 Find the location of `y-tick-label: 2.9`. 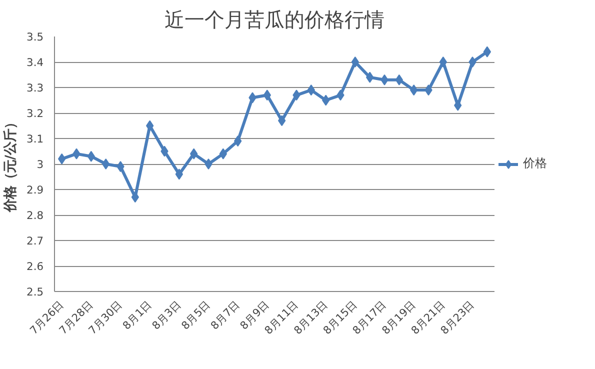

y-tick-label: 2.9 is located at coordinates (35, 190).